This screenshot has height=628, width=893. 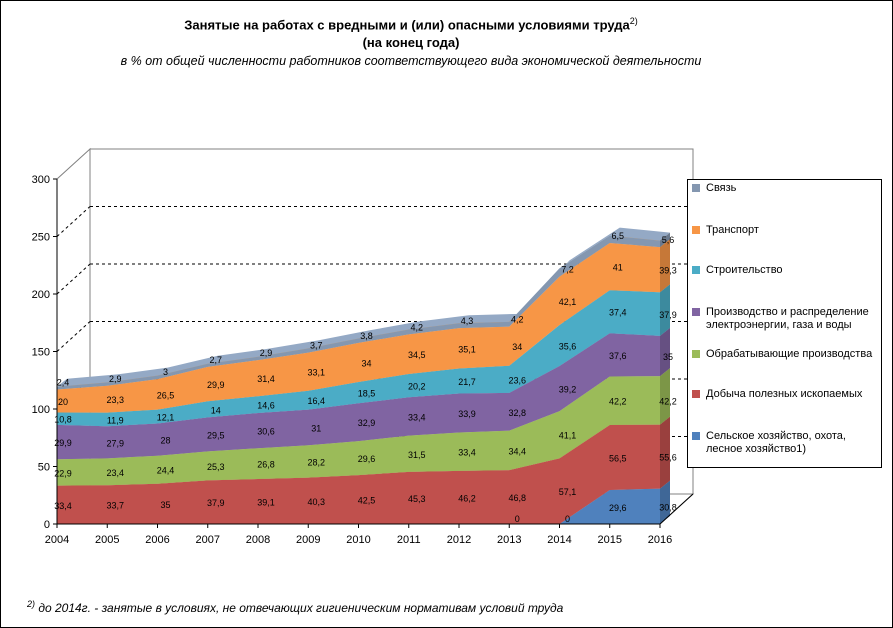 I want to click on data-label: 42,1, so click(x=568, y=302).